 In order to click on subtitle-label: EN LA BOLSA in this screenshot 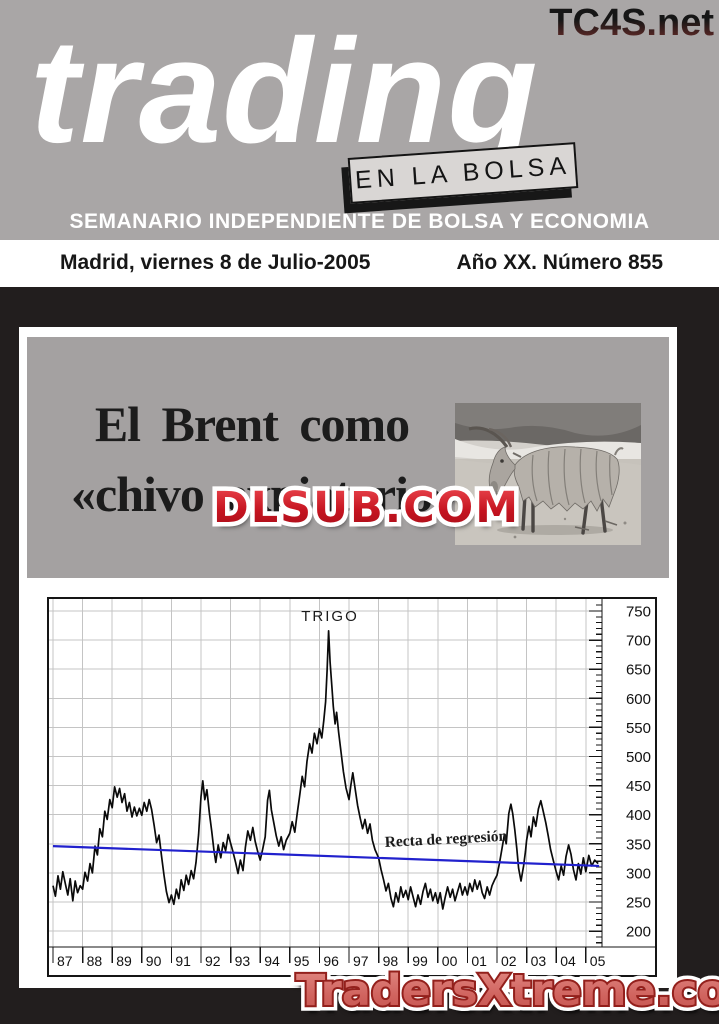, I will do `click(463, 172)`.